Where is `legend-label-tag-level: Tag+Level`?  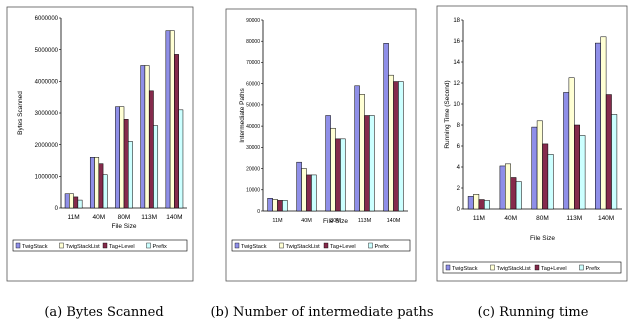 legend-label-tag-level: Tag+Level is located at coordinates (343, 247).